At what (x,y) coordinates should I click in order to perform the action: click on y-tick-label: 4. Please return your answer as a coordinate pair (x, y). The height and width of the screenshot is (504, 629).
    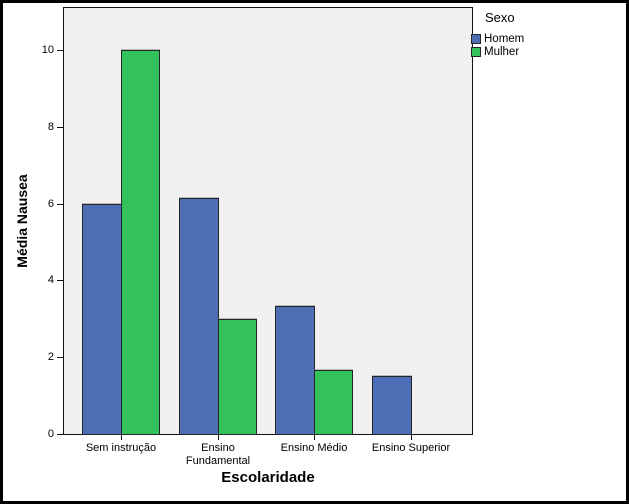
    Looking at the image, I should click on (50, 280).